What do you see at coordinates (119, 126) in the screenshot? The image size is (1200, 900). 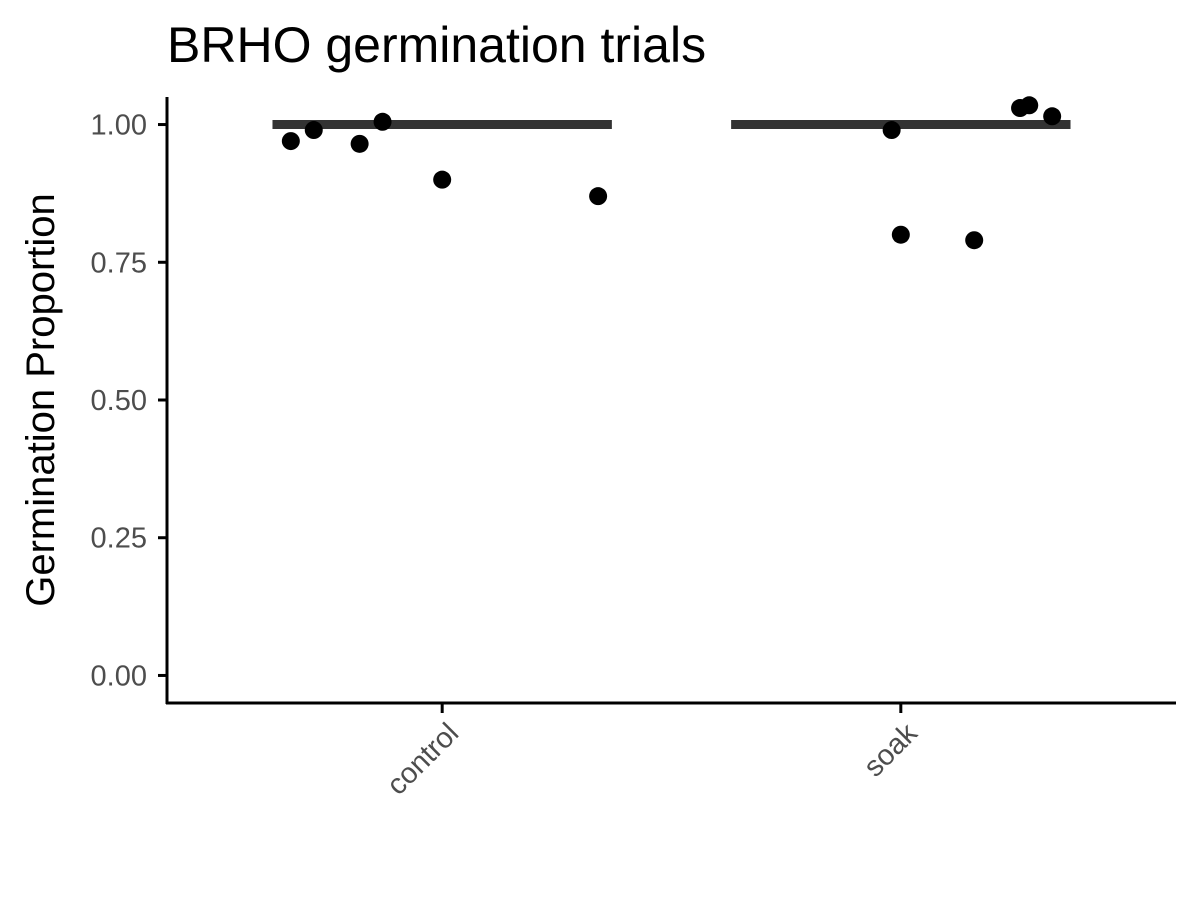 I see `y-tick-label: 1.00` at bounding box center [119, 126].